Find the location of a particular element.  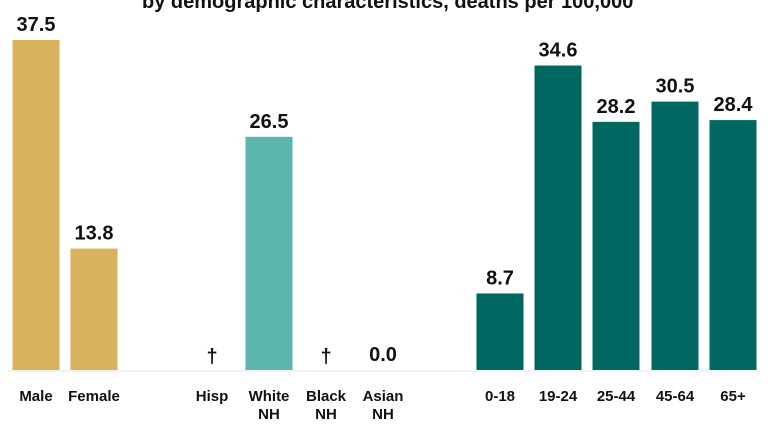

value-label: 0.0 is located at coordinates (383, 355).